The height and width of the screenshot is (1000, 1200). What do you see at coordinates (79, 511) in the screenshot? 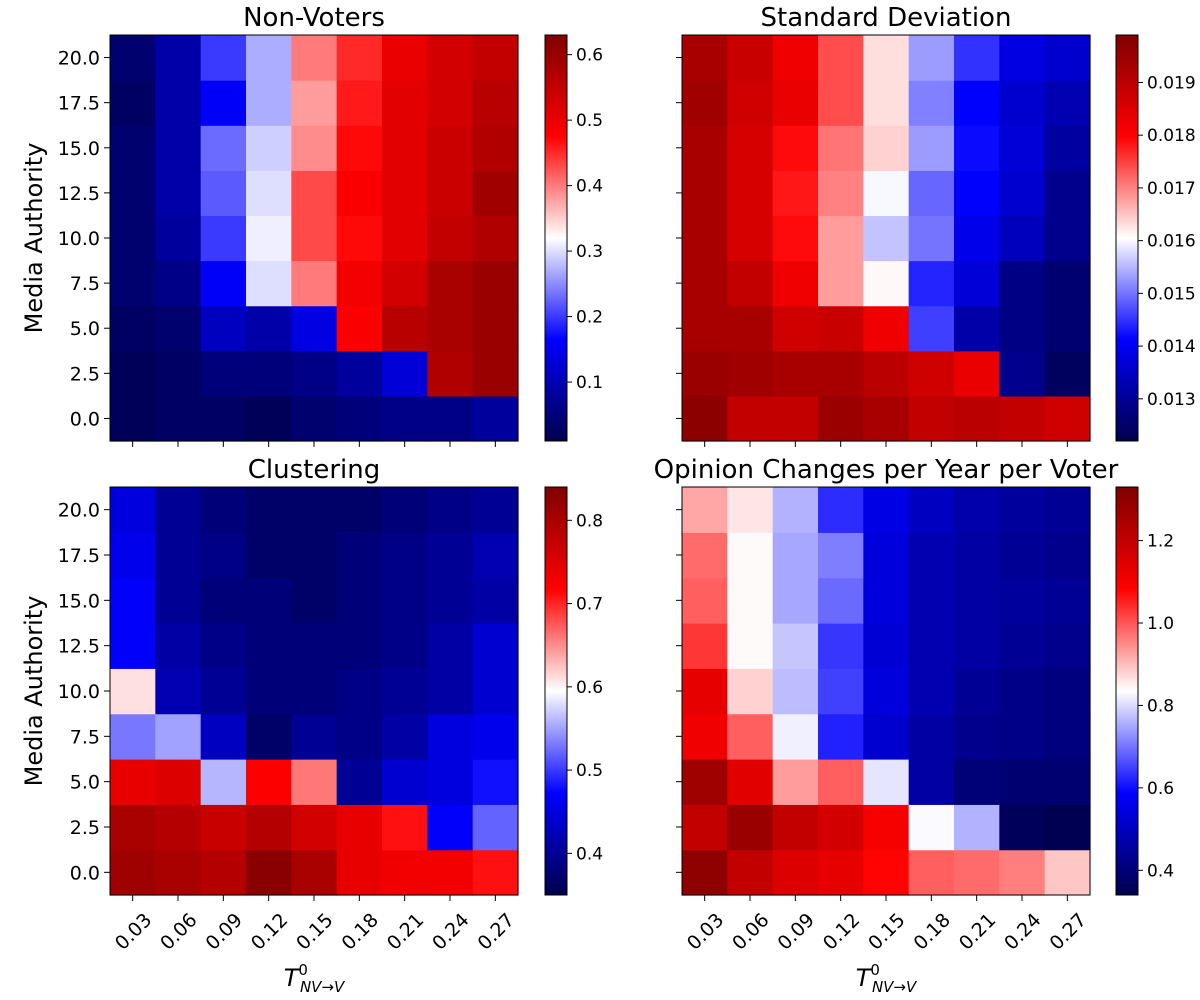
I see `y-tick-label: 20.0` at bounding box center [79, 511].